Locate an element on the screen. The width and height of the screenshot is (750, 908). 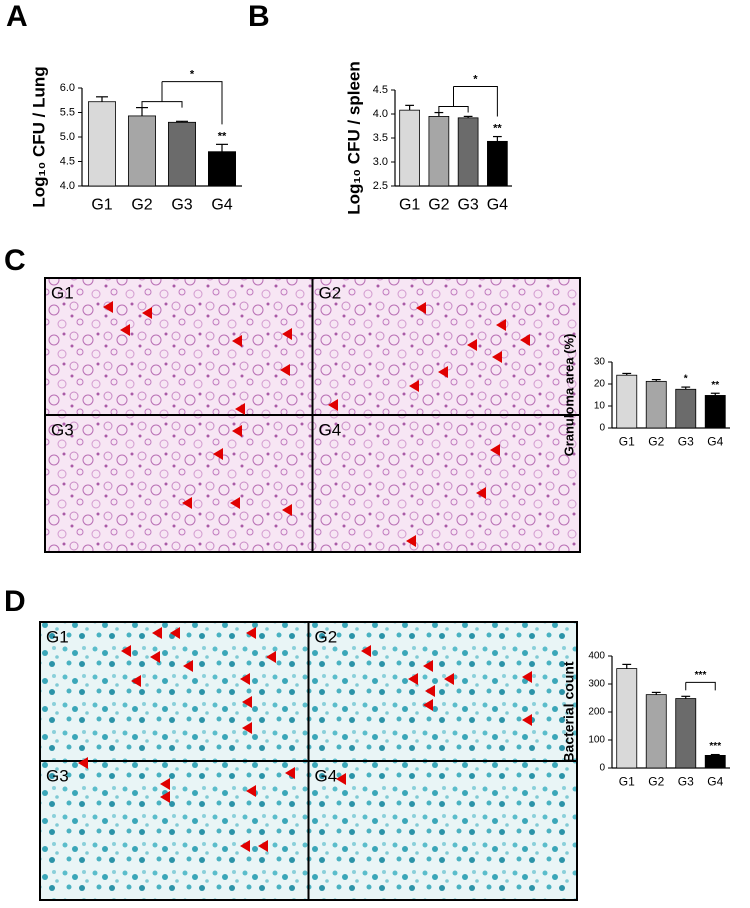
x-tick-label: G2 is located at coordinates (141, 204).